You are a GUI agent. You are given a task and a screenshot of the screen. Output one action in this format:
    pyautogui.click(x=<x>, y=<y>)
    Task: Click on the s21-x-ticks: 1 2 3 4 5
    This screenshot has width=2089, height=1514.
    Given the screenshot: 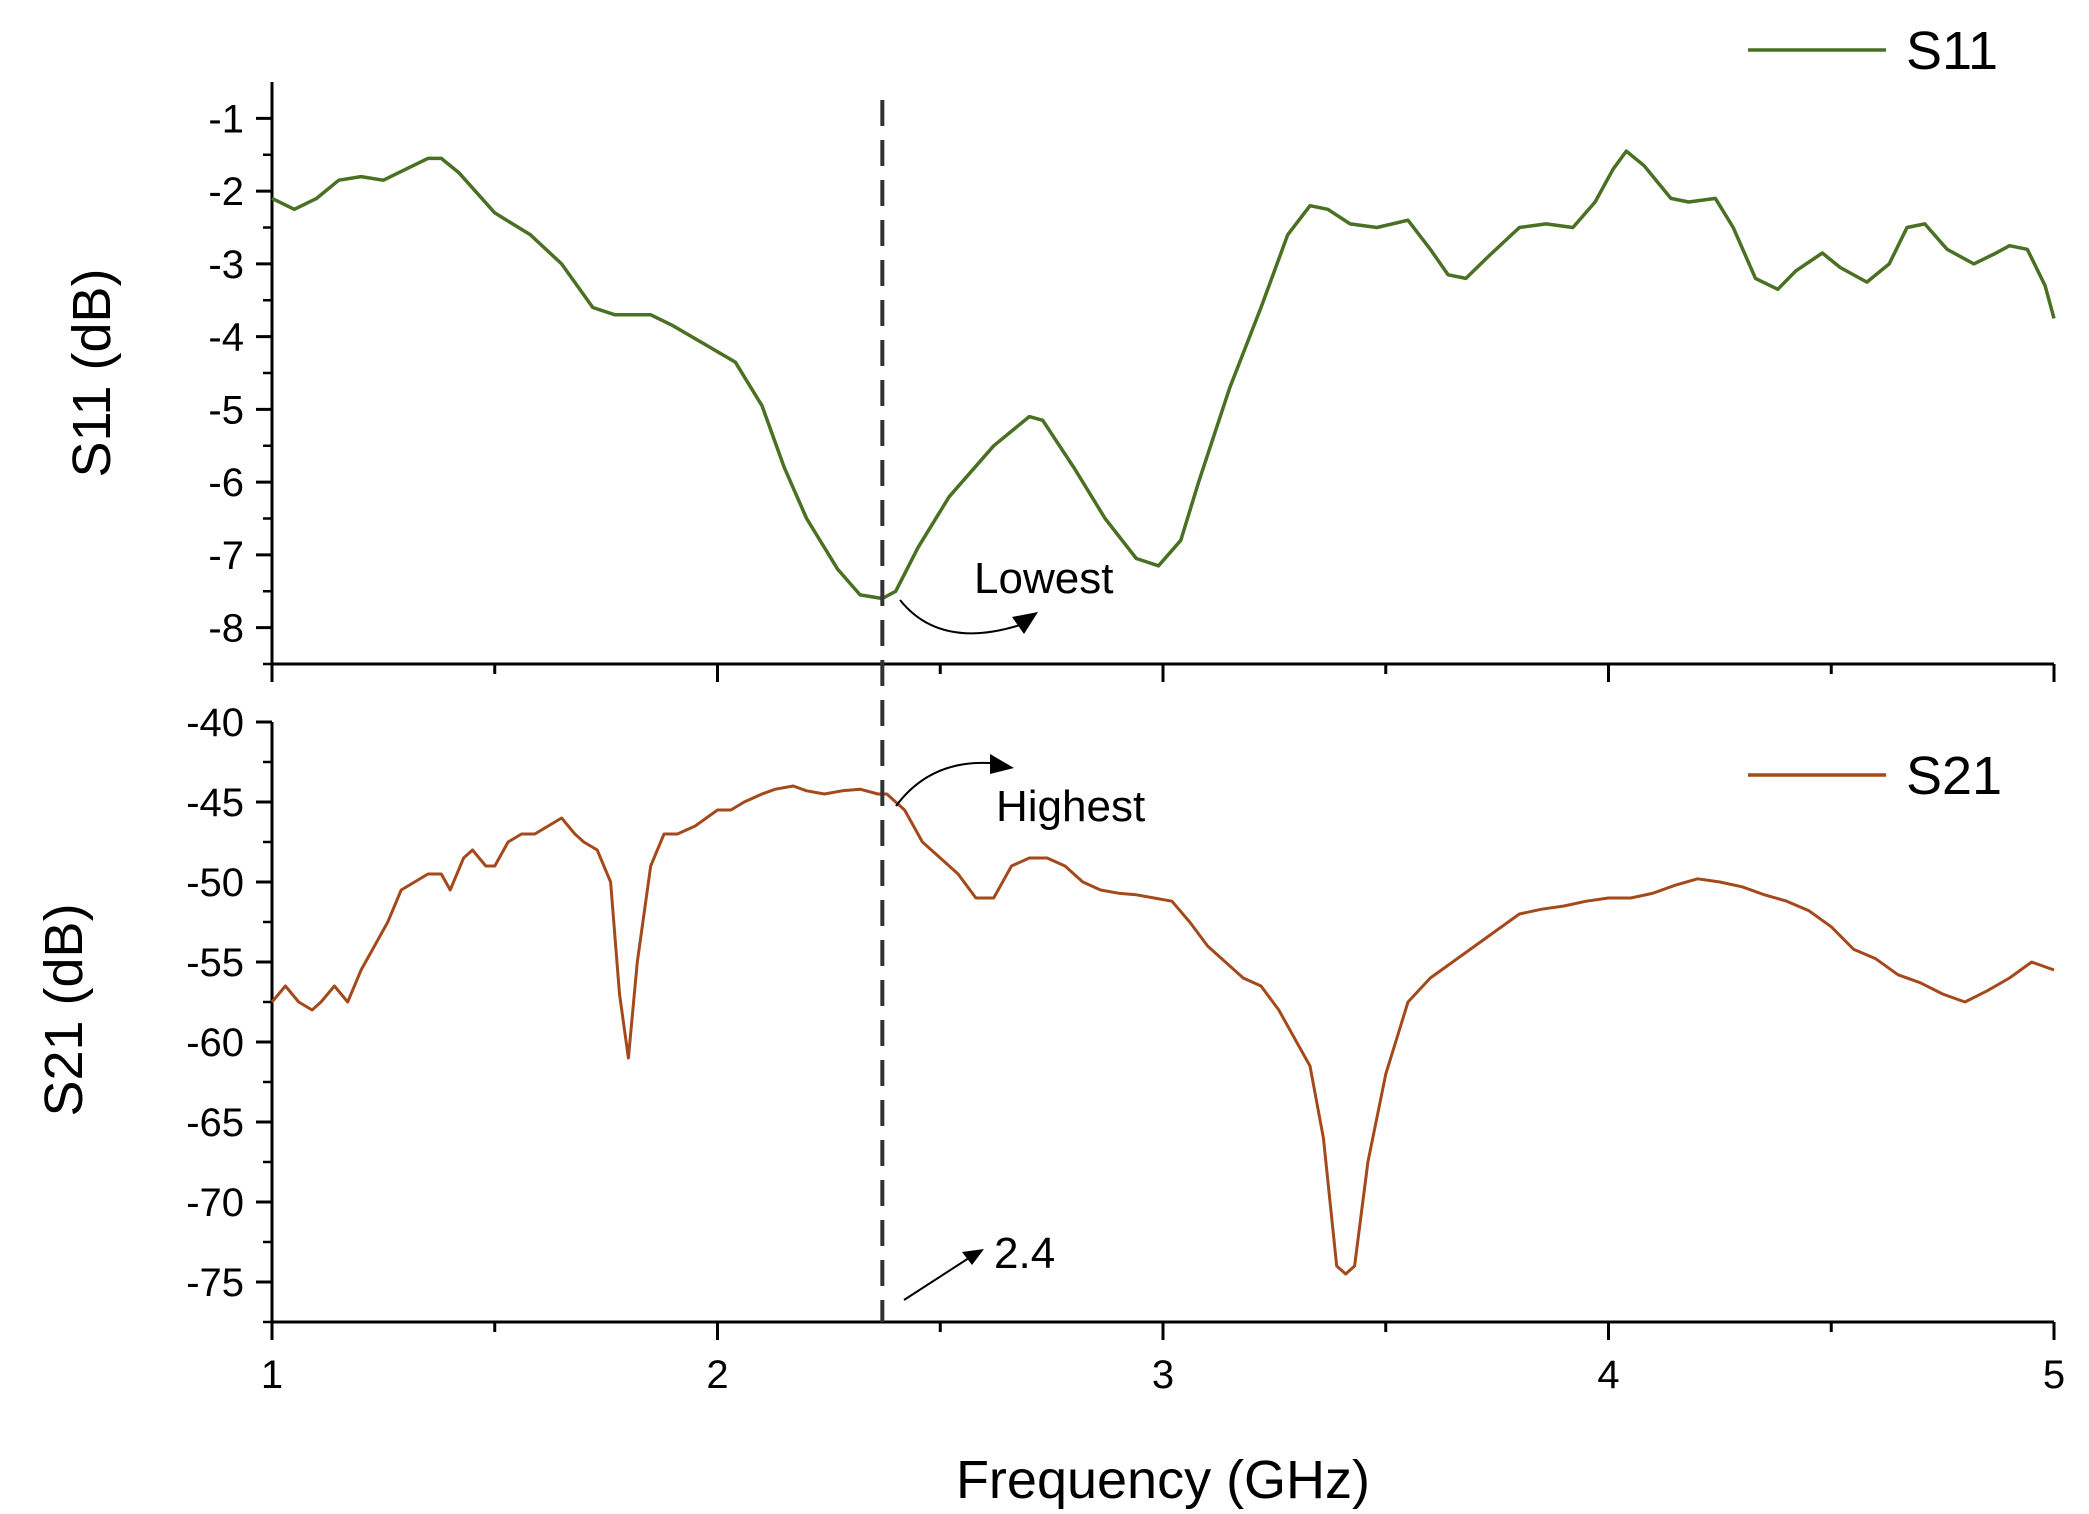 What is the action you would take?
    pyautogui.click(x=1163, y=1359)
    